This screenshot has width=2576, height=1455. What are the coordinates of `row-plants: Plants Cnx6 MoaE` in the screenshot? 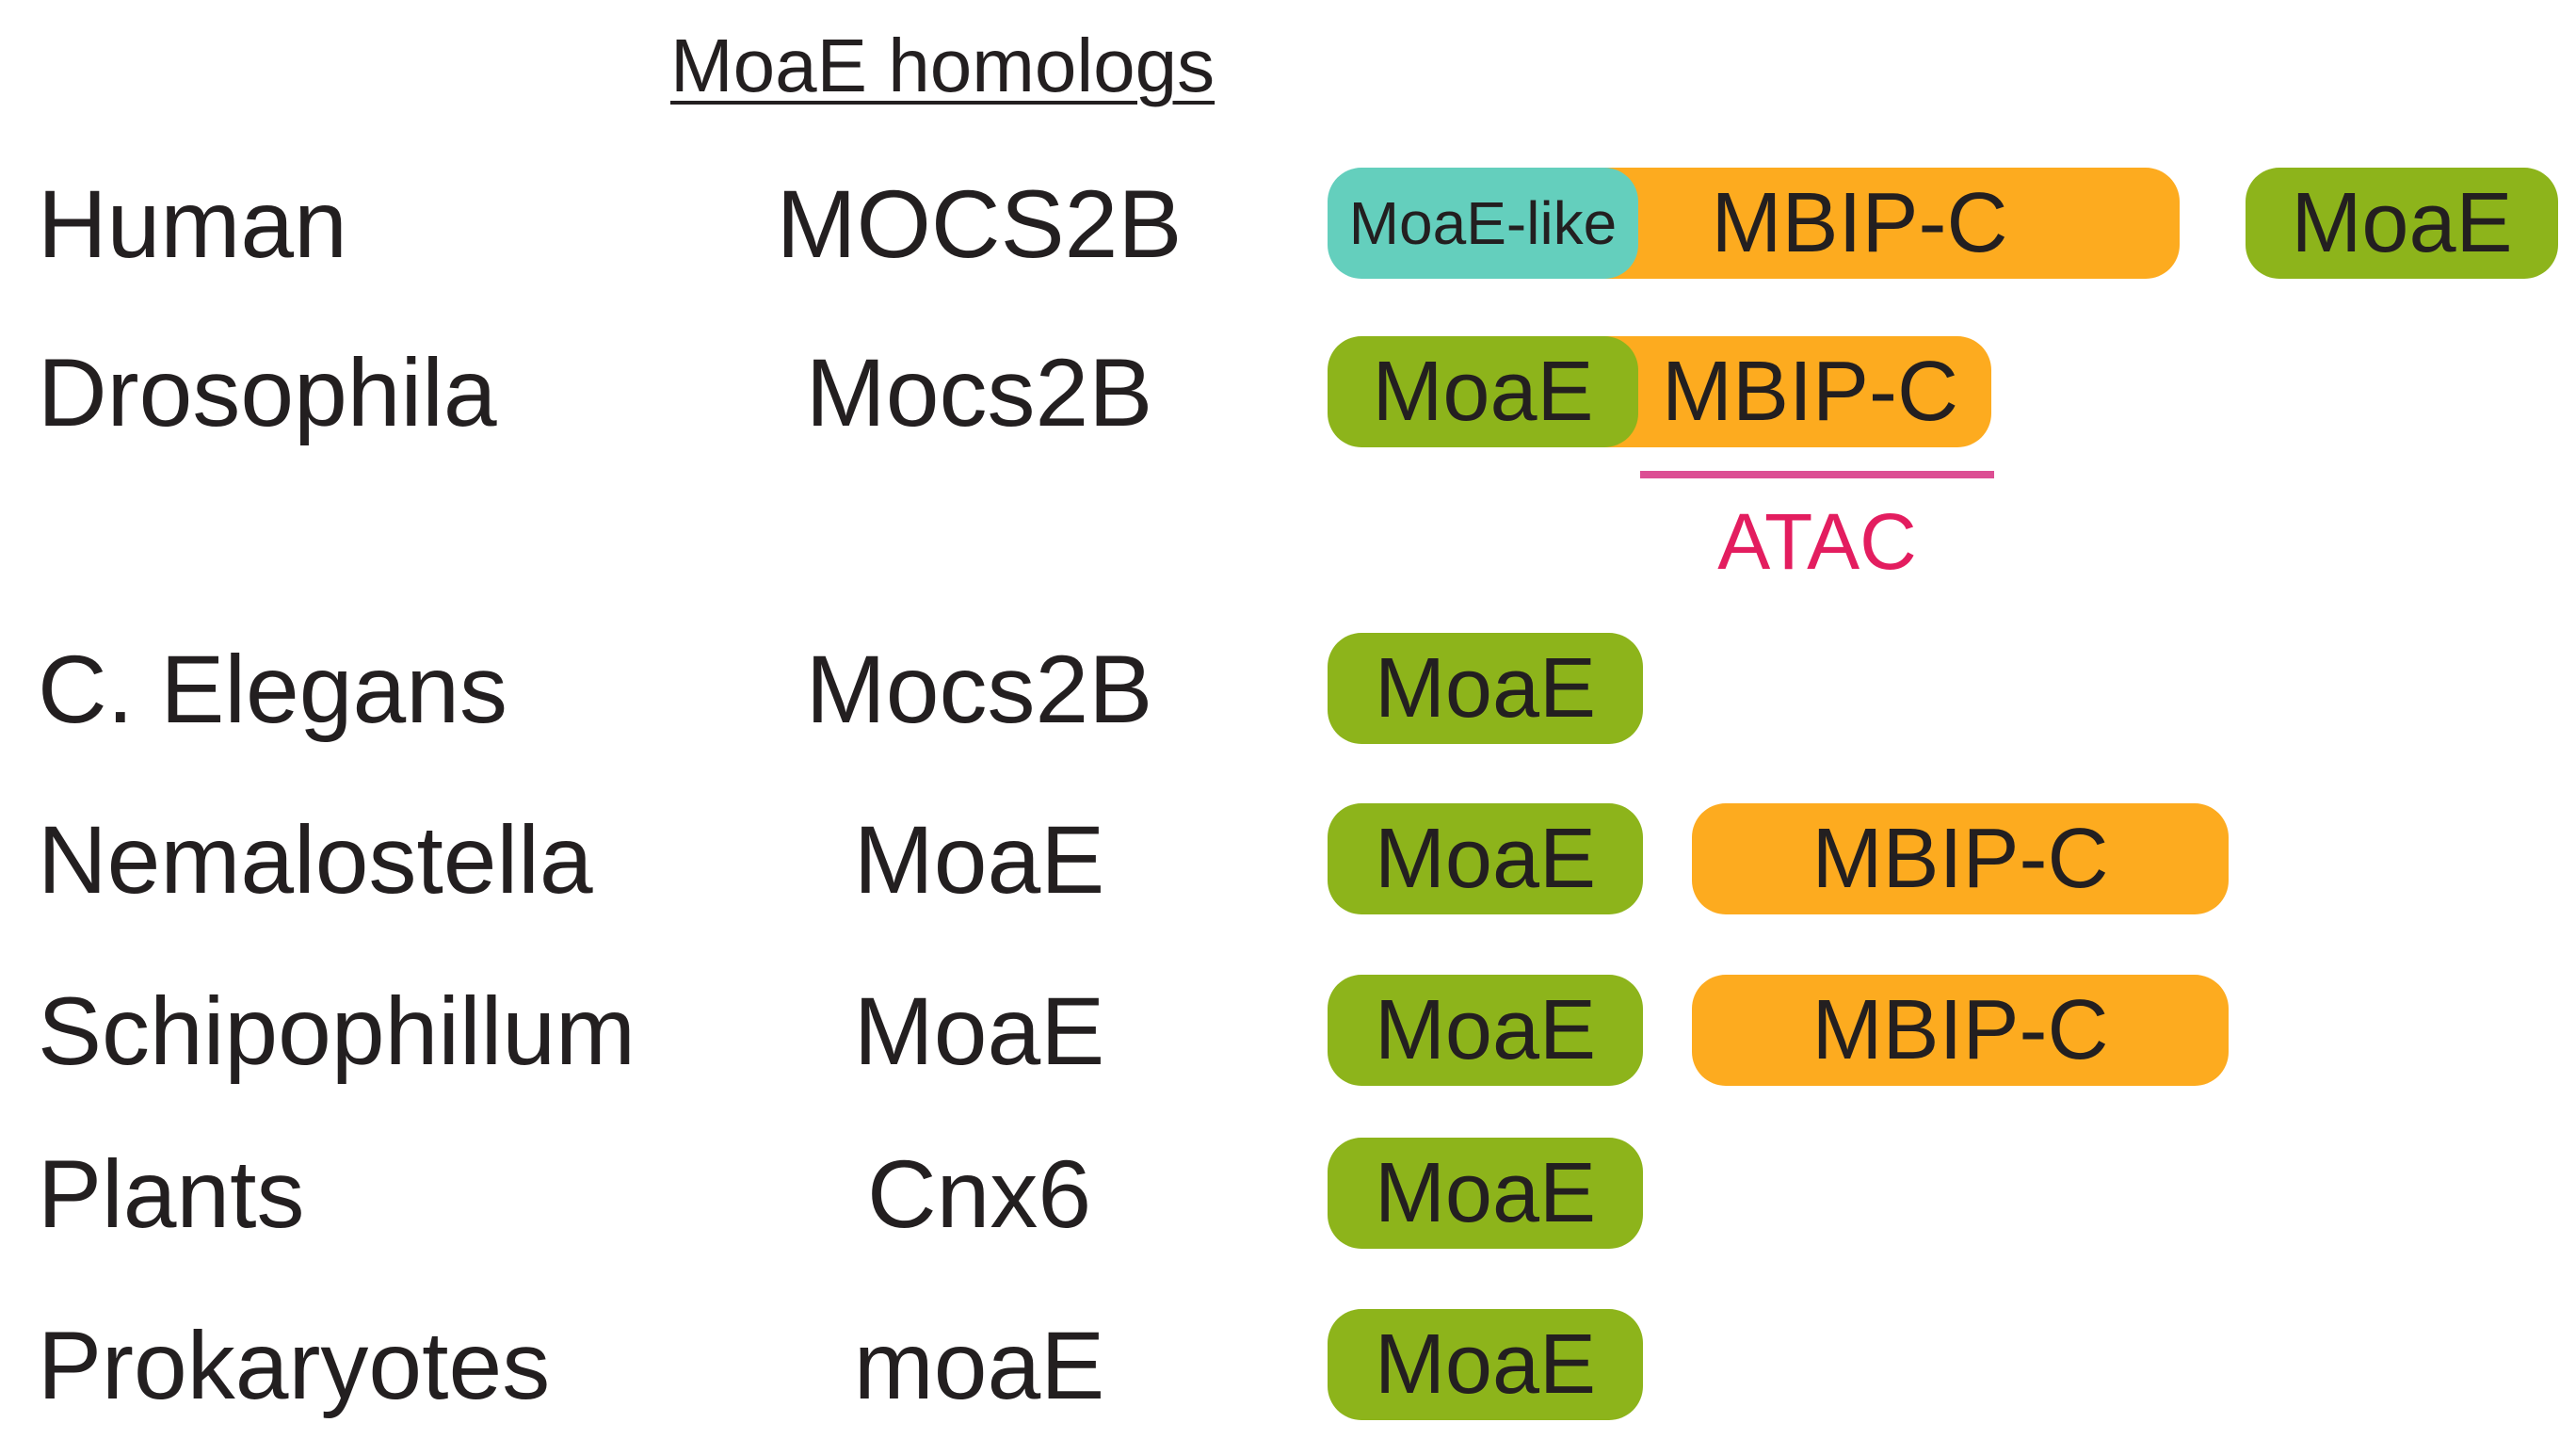 It's located at (1288, 1194).